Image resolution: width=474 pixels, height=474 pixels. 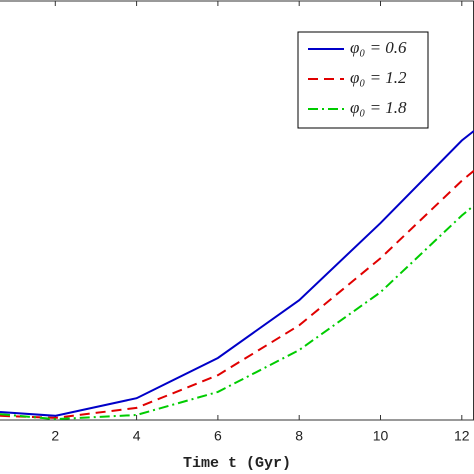 What do you see at coordinates (137, 436) in the screenshot?
I see `x-tick-label: 4` at bounding box center [137, 436].